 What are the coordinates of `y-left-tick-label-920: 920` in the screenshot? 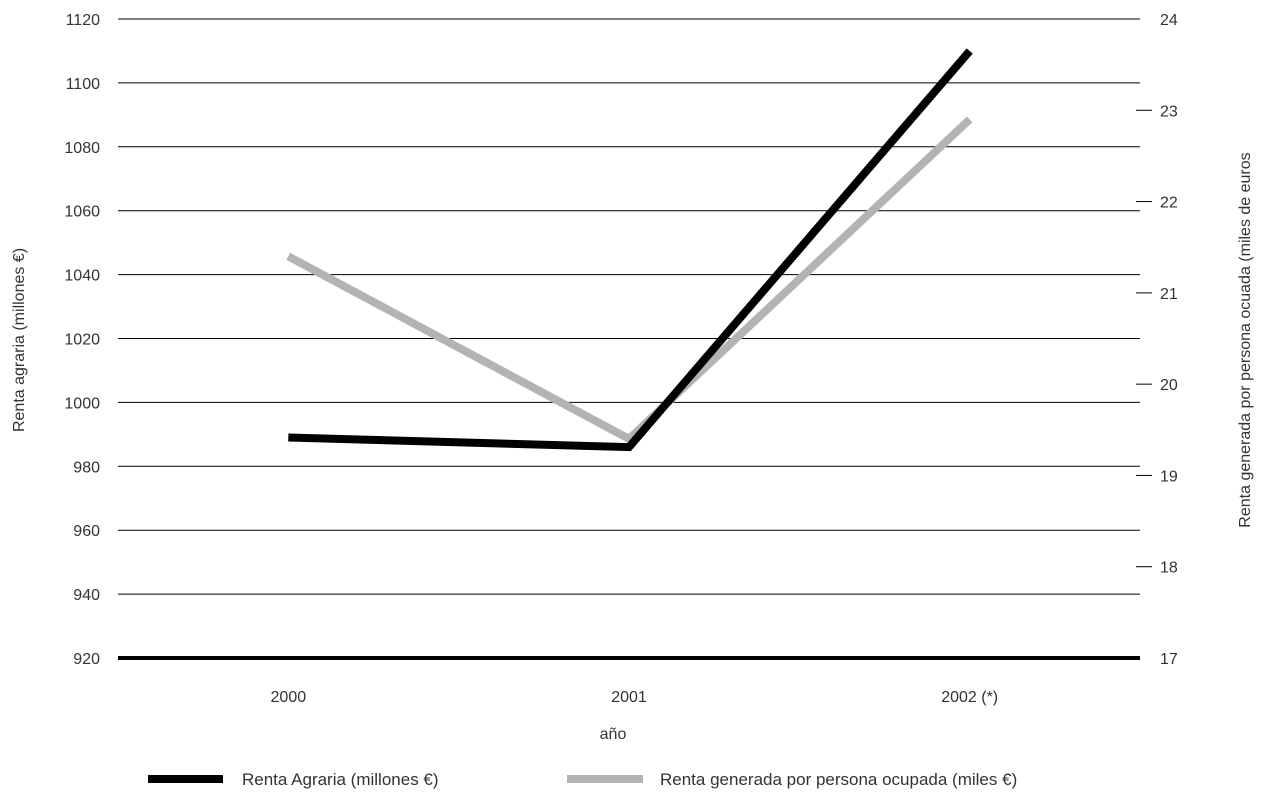 It's located at (86, 659).